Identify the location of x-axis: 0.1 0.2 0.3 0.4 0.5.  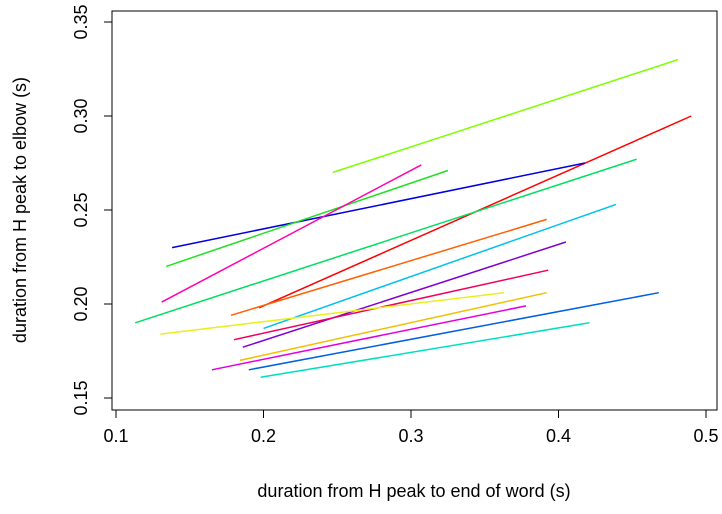
(411, 427).